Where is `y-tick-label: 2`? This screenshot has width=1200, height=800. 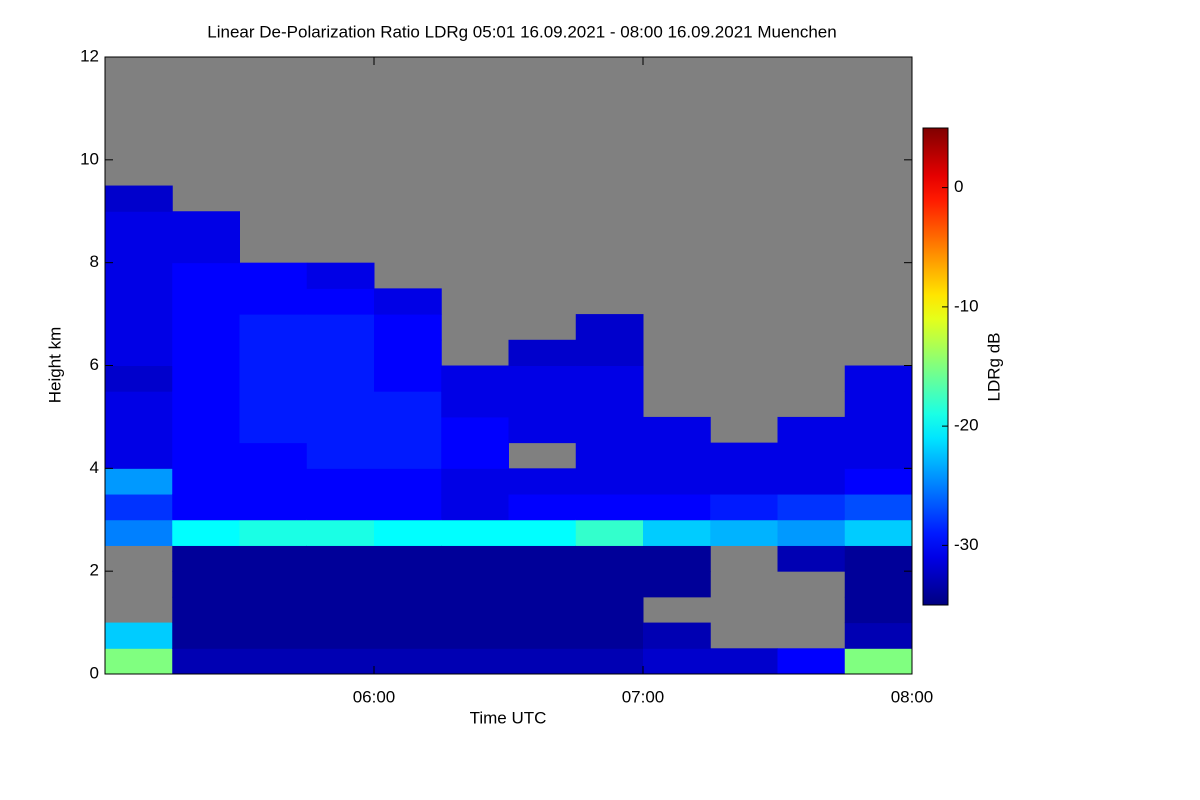
y-tick-label: 2 is located at coordinates (94, 570).